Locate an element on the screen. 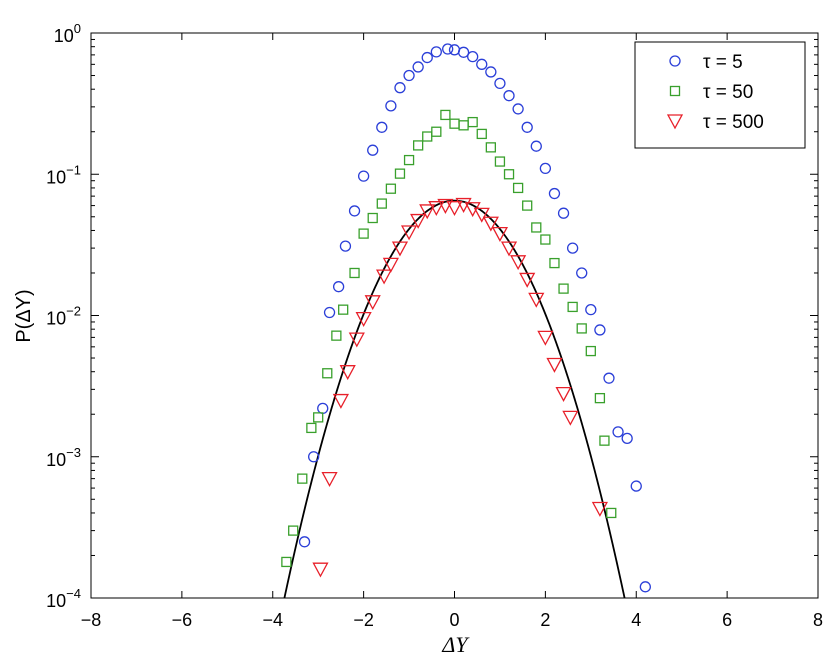 This screenshot has width=830, height=661. x-tick-label: −8 is located at coordinates (91, 620).